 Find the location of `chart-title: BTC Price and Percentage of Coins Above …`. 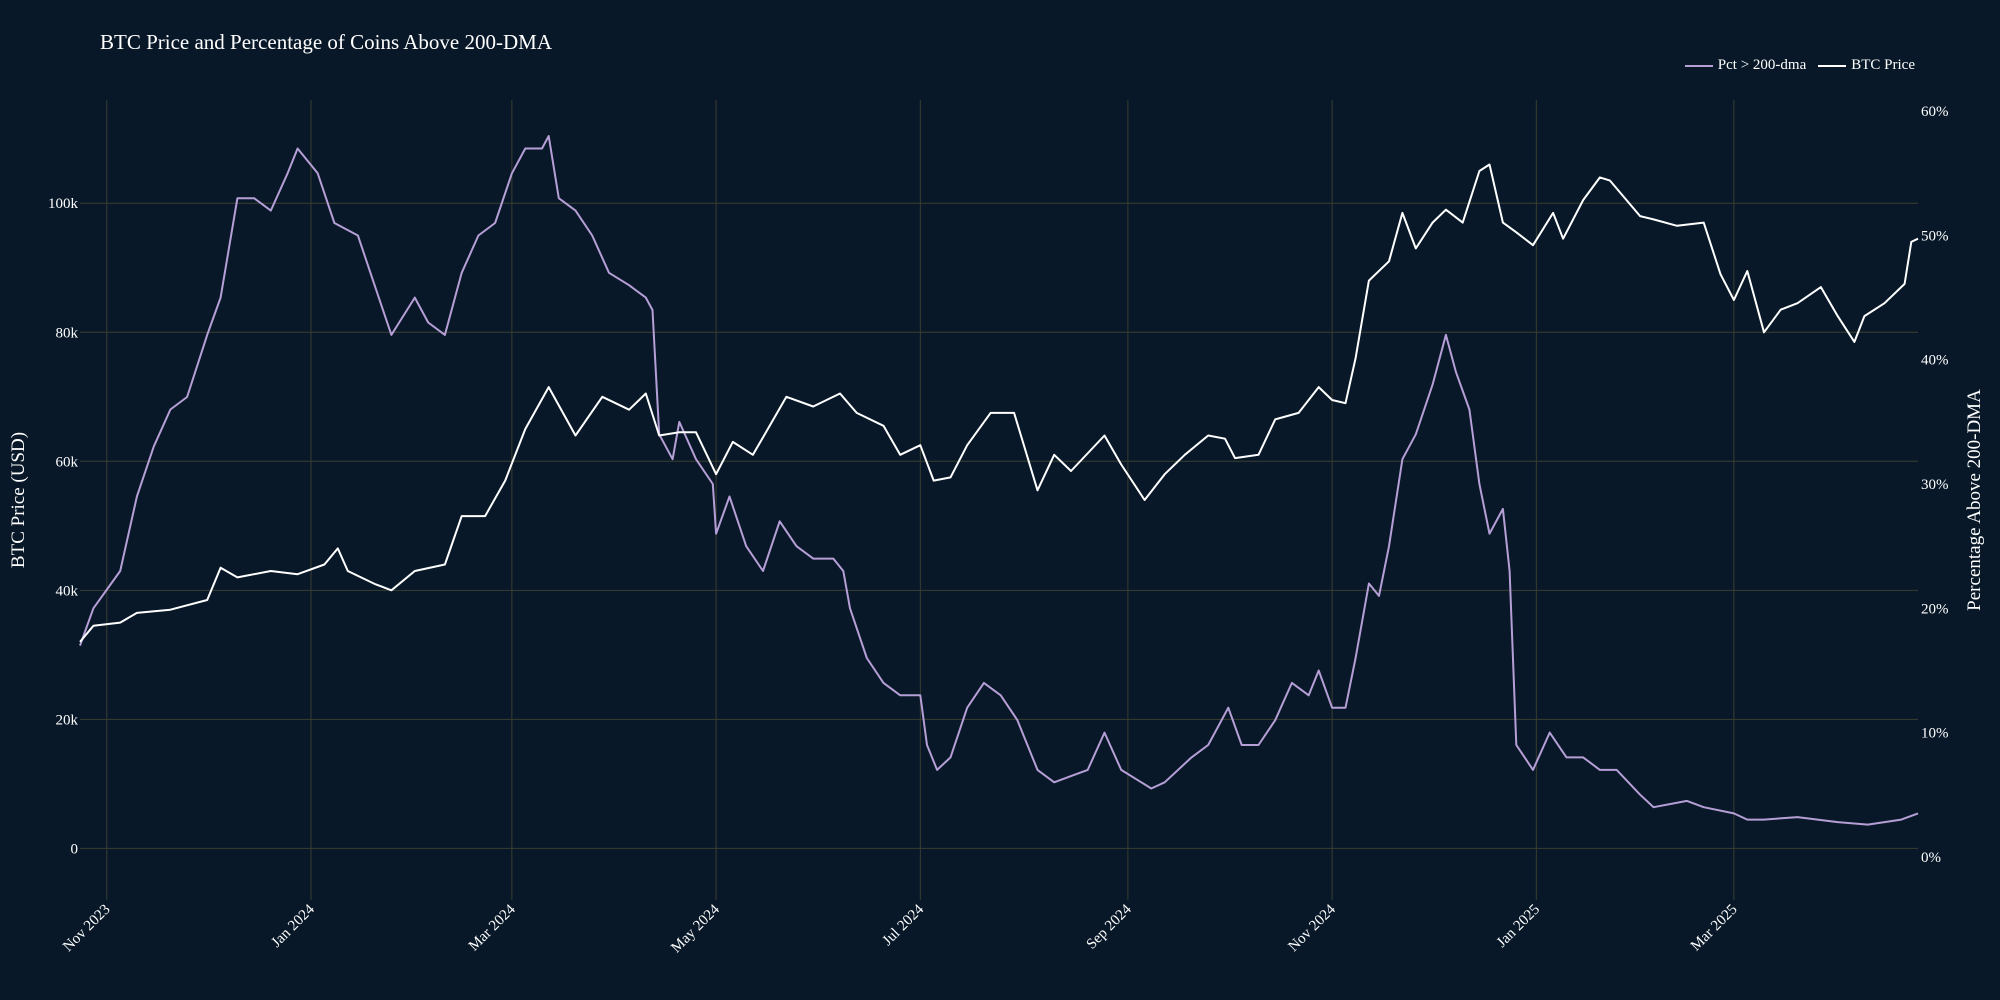

chart-title: BTC Price and Percentage of Coins Above … is located at coordinates (326, 42).